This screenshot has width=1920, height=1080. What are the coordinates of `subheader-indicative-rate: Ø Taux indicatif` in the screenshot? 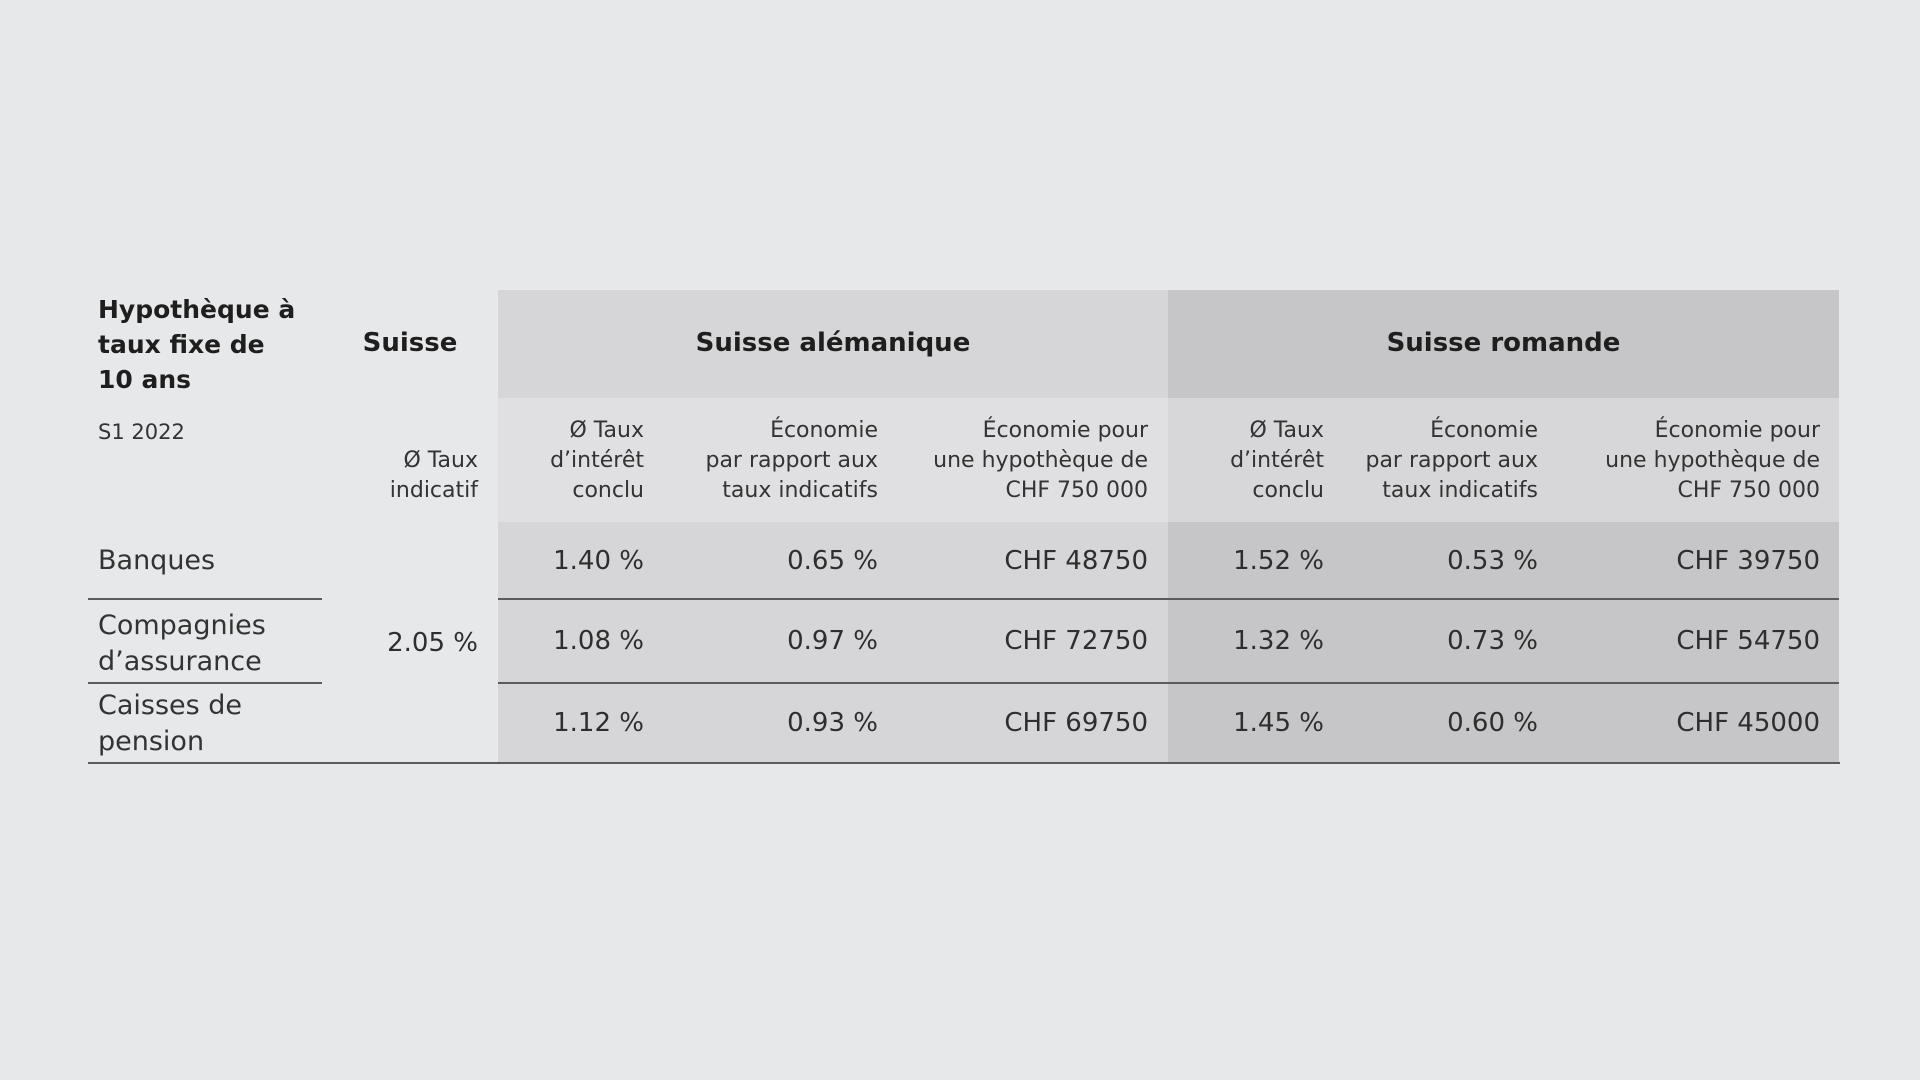 It's located at (433, 475).